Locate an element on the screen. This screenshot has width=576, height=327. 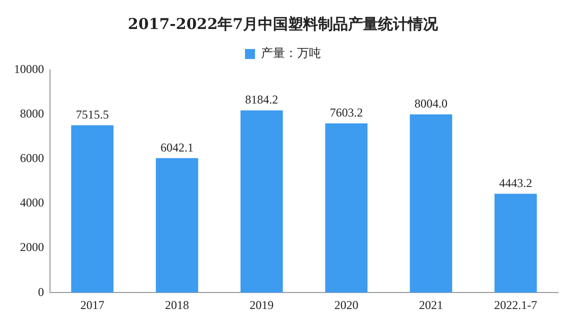
y-tick-label: 8000 is located at coordinates (32, 113).